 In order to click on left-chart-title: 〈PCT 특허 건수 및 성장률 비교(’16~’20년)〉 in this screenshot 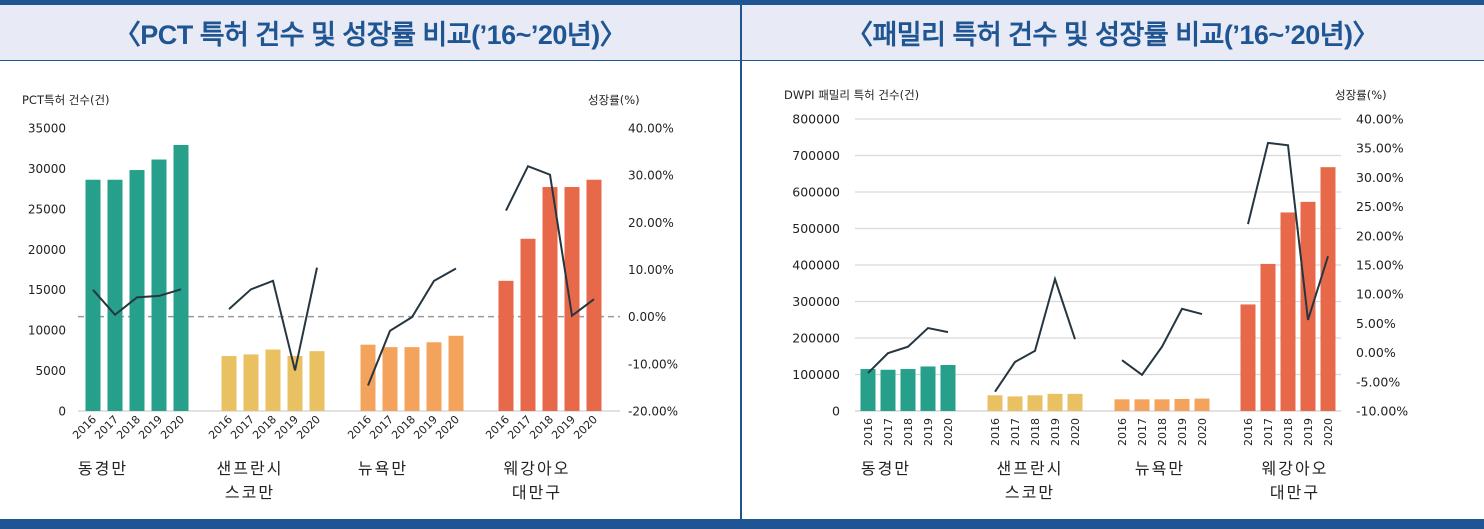, I will do `click(370, 35)`.